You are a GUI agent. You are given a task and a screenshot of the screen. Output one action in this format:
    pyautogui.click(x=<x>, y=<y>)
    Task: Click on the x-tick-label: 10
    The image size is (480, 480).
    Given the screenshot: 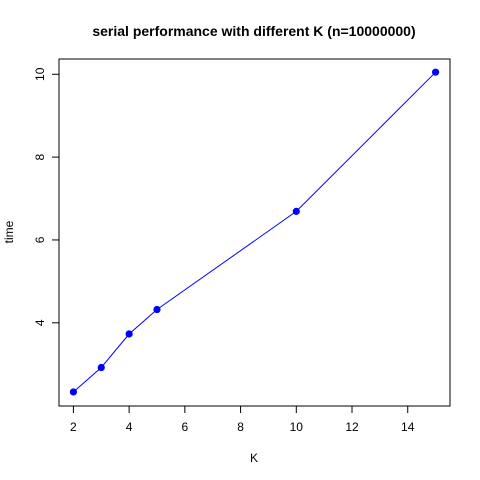 What is the action you would take?
    pyautogui.click(x=297, y=427)
    